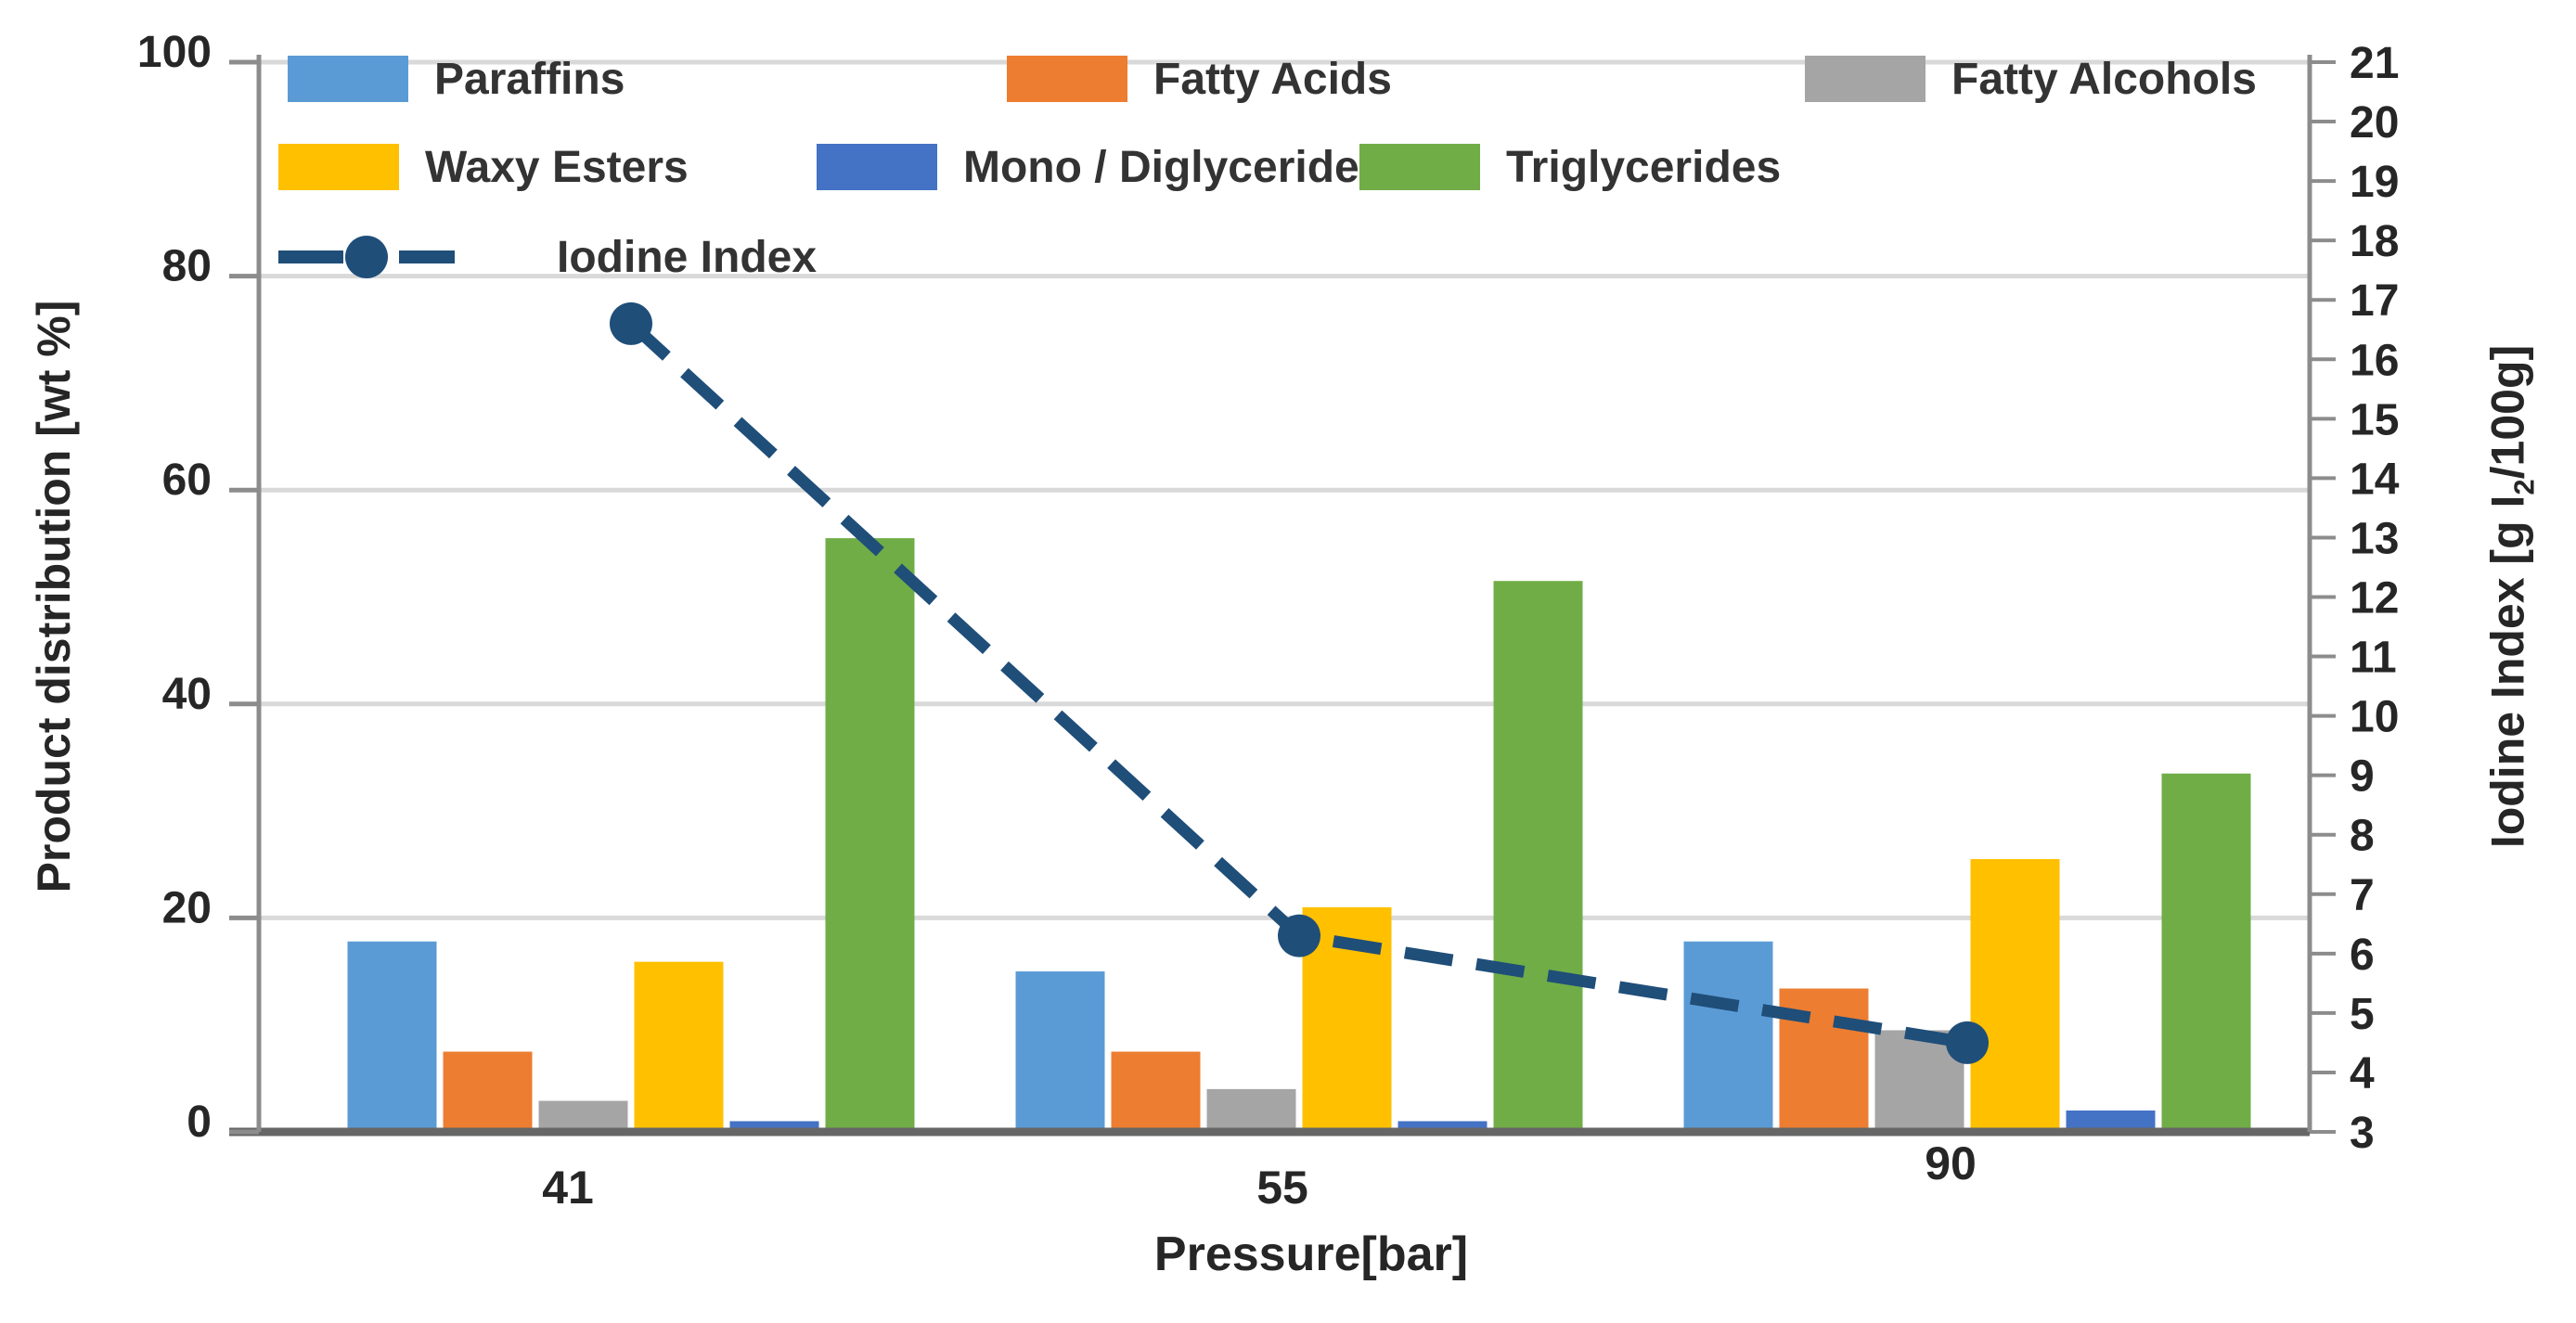 The width and height of the screenshot is (2576, 1323). Describe the element at coordinates (2362, 1073) in the screenshot. I see `right-tick-label-4: 4` at that location.